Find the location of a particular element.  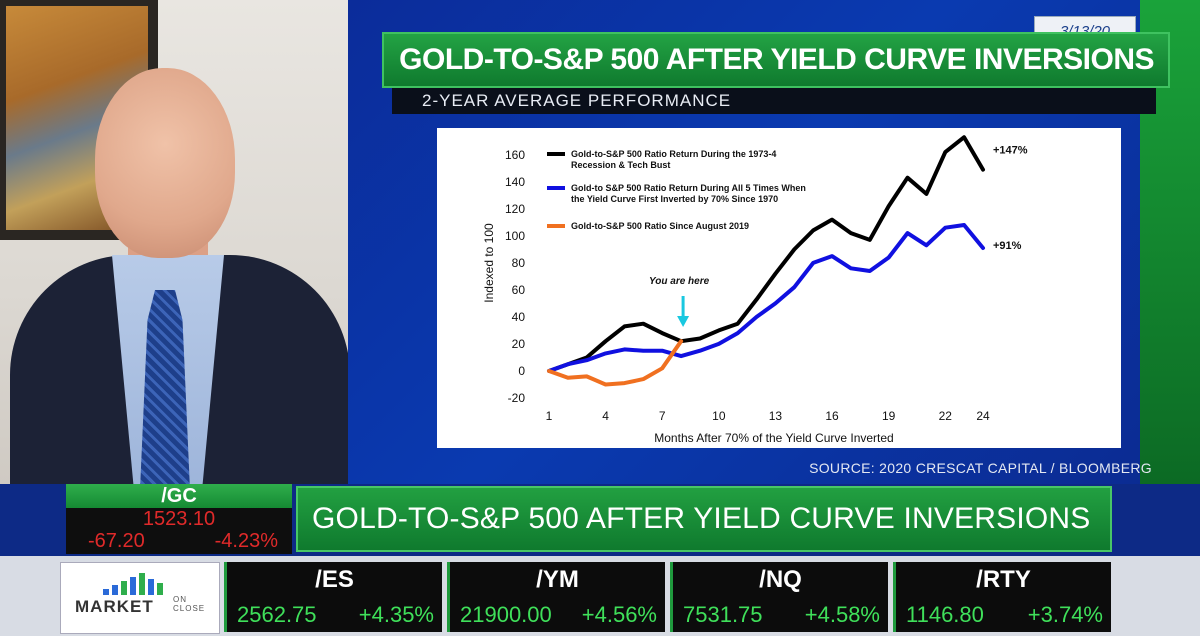

y-tick-label: 40 is located at coordinates (519, 317).